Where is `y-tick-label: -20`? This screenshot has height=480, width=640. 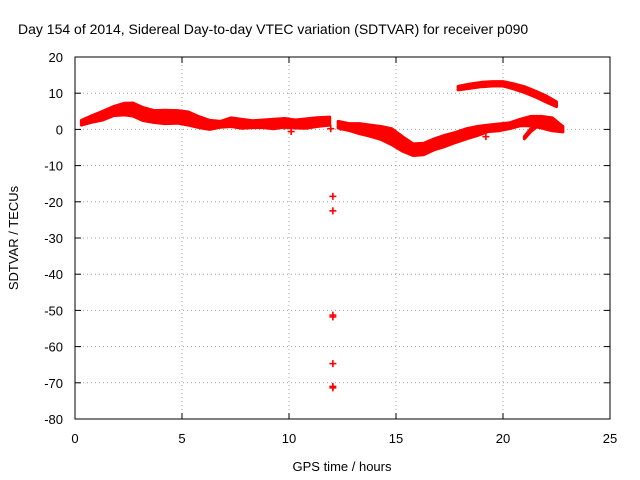
y-tick-label: -20 is located at coordinates (53, 202).